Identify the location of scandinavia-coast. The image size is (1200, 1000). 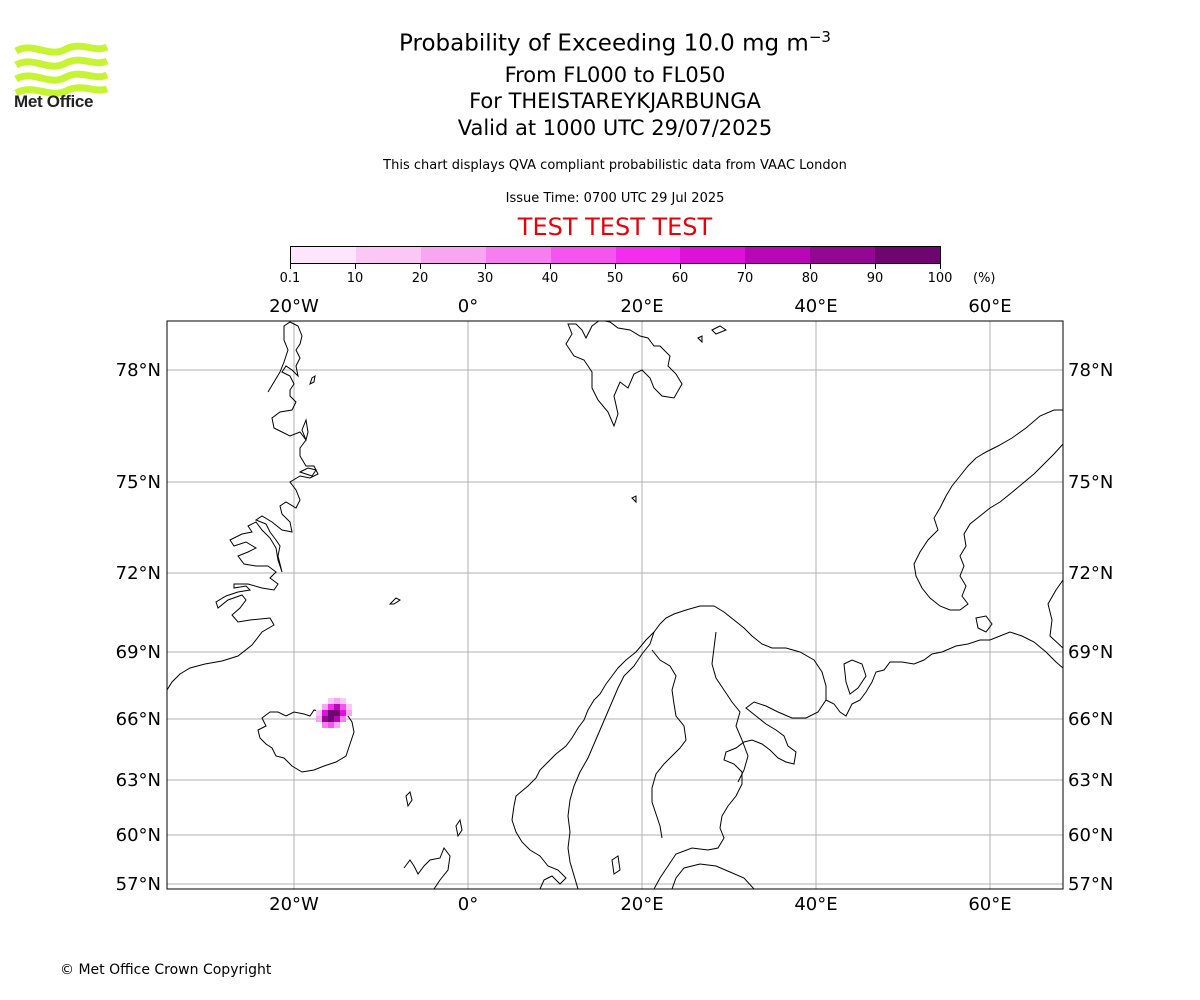
(669, 747).